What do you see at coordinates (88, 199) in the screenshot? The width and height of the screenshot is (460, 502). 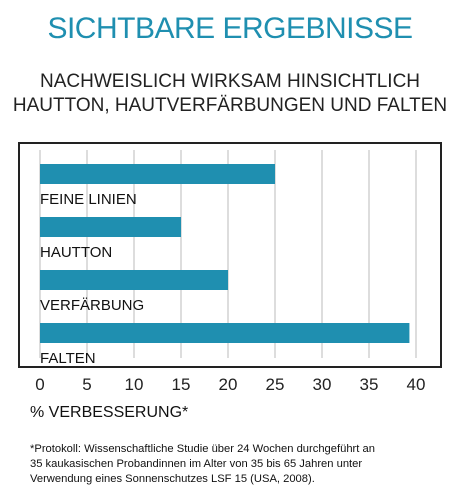 I see `category-label: FEINE LINIEN` at bounding box center [88, 199].